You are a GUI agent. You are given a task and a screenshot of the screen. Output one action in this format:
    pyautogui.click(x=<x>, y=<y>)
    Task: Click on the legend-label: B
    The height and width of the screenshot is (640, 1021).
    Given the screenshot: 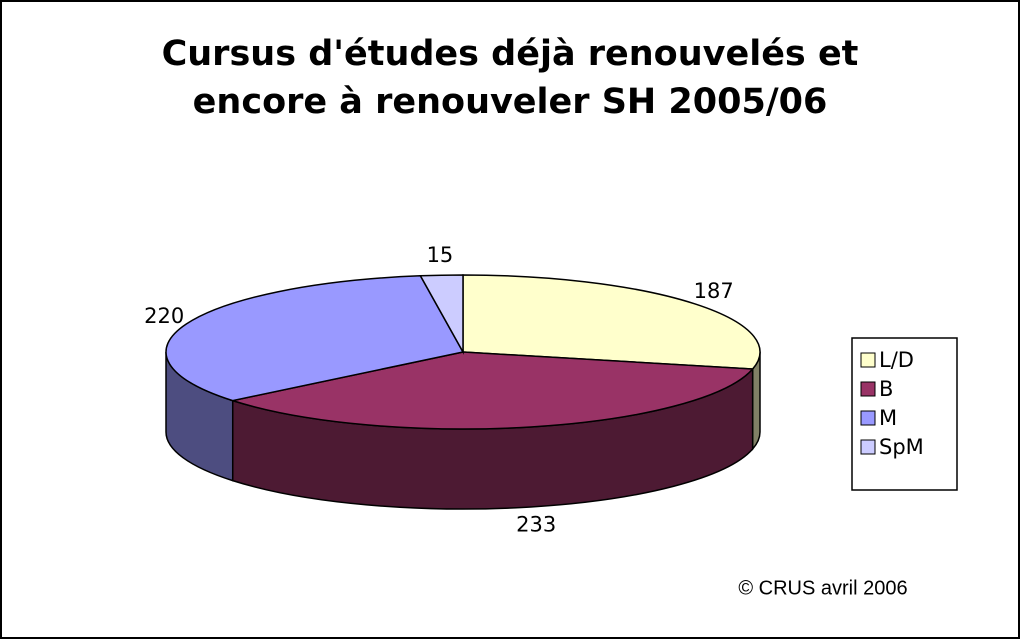 What is the action you would take?
    pyautogui.click(x=886, y=389)
    